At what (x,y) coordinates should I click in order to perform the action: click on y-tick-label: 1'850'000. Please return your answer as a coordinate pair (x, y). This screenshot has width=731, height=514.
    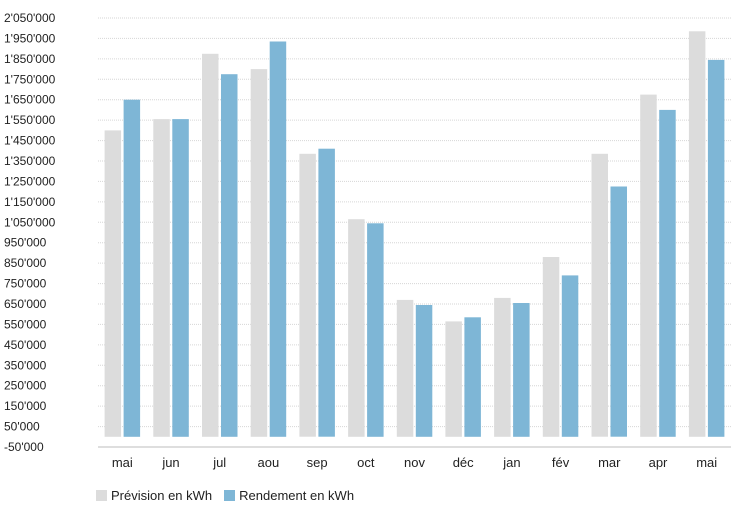
    Looking at the image, I should click on (30, 59).